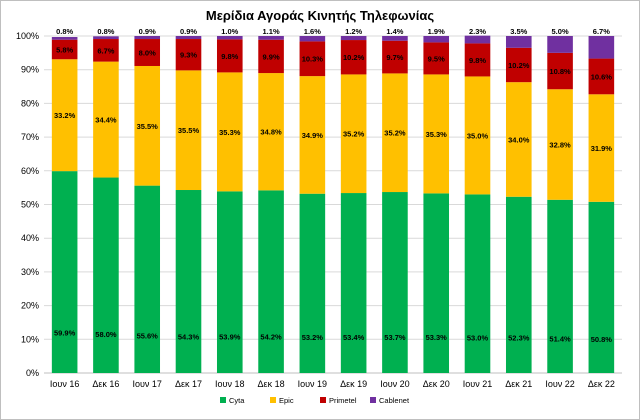  I want to click on data-label-primetel: 10.2%, so click(519, 65).